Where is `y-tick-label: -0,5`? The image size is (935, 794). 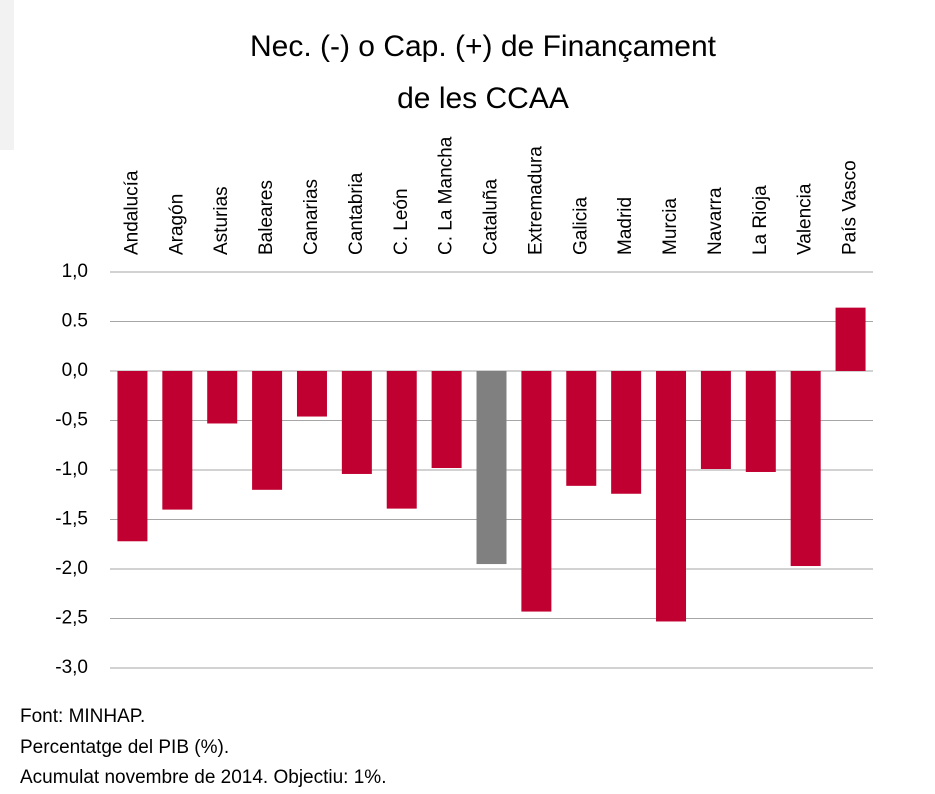 y-tick-label: -0,5 is located at coordinates (71, 420).